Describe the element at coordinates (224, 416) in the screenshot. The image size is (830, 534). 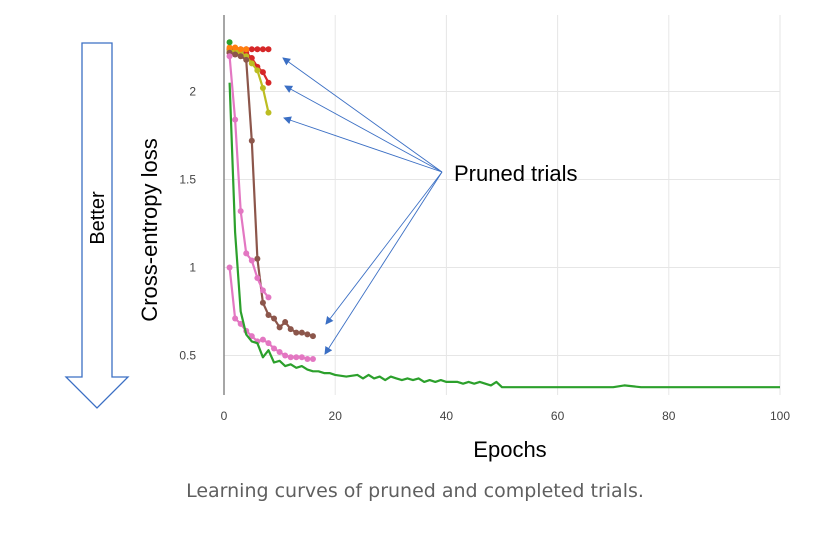
I see `x-tick-label: 0` at that location.